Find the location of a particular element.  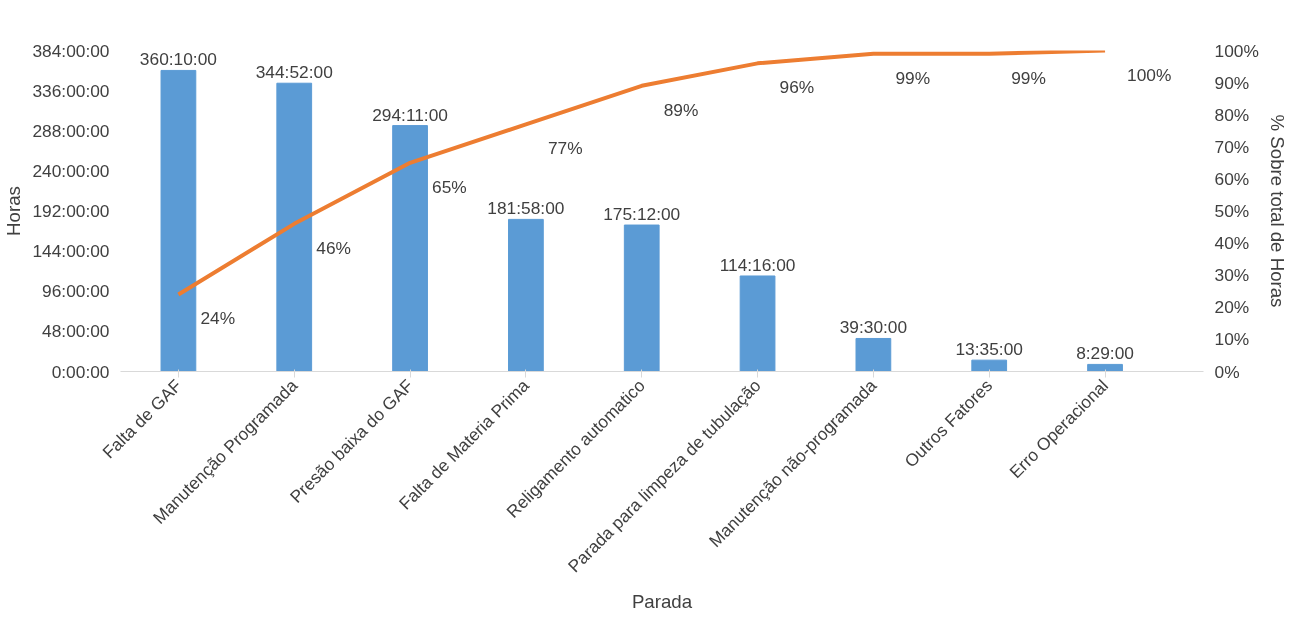

data-label: 65% is located at coordinates (449, 186).